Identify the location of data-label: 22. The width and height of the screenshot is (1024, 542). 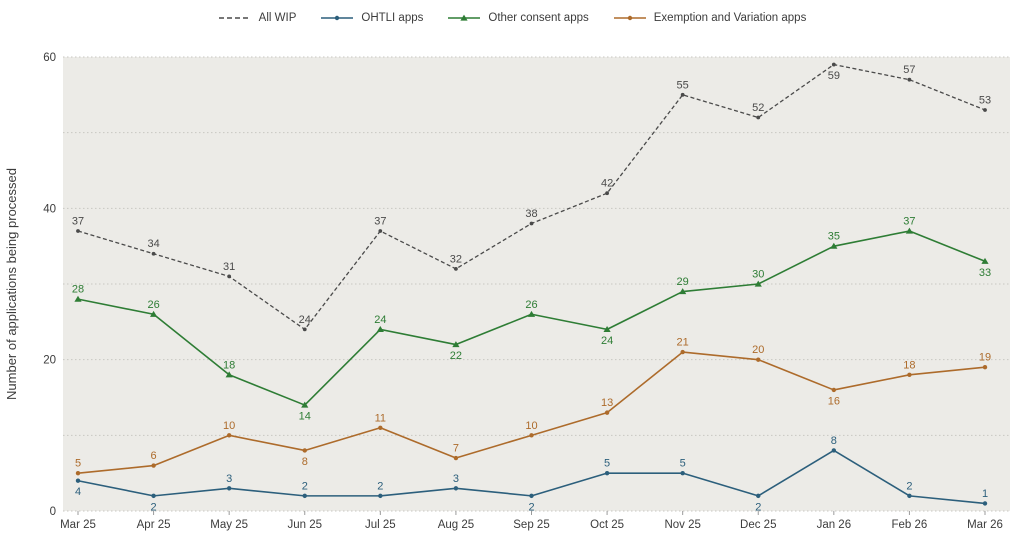
(456, 356).